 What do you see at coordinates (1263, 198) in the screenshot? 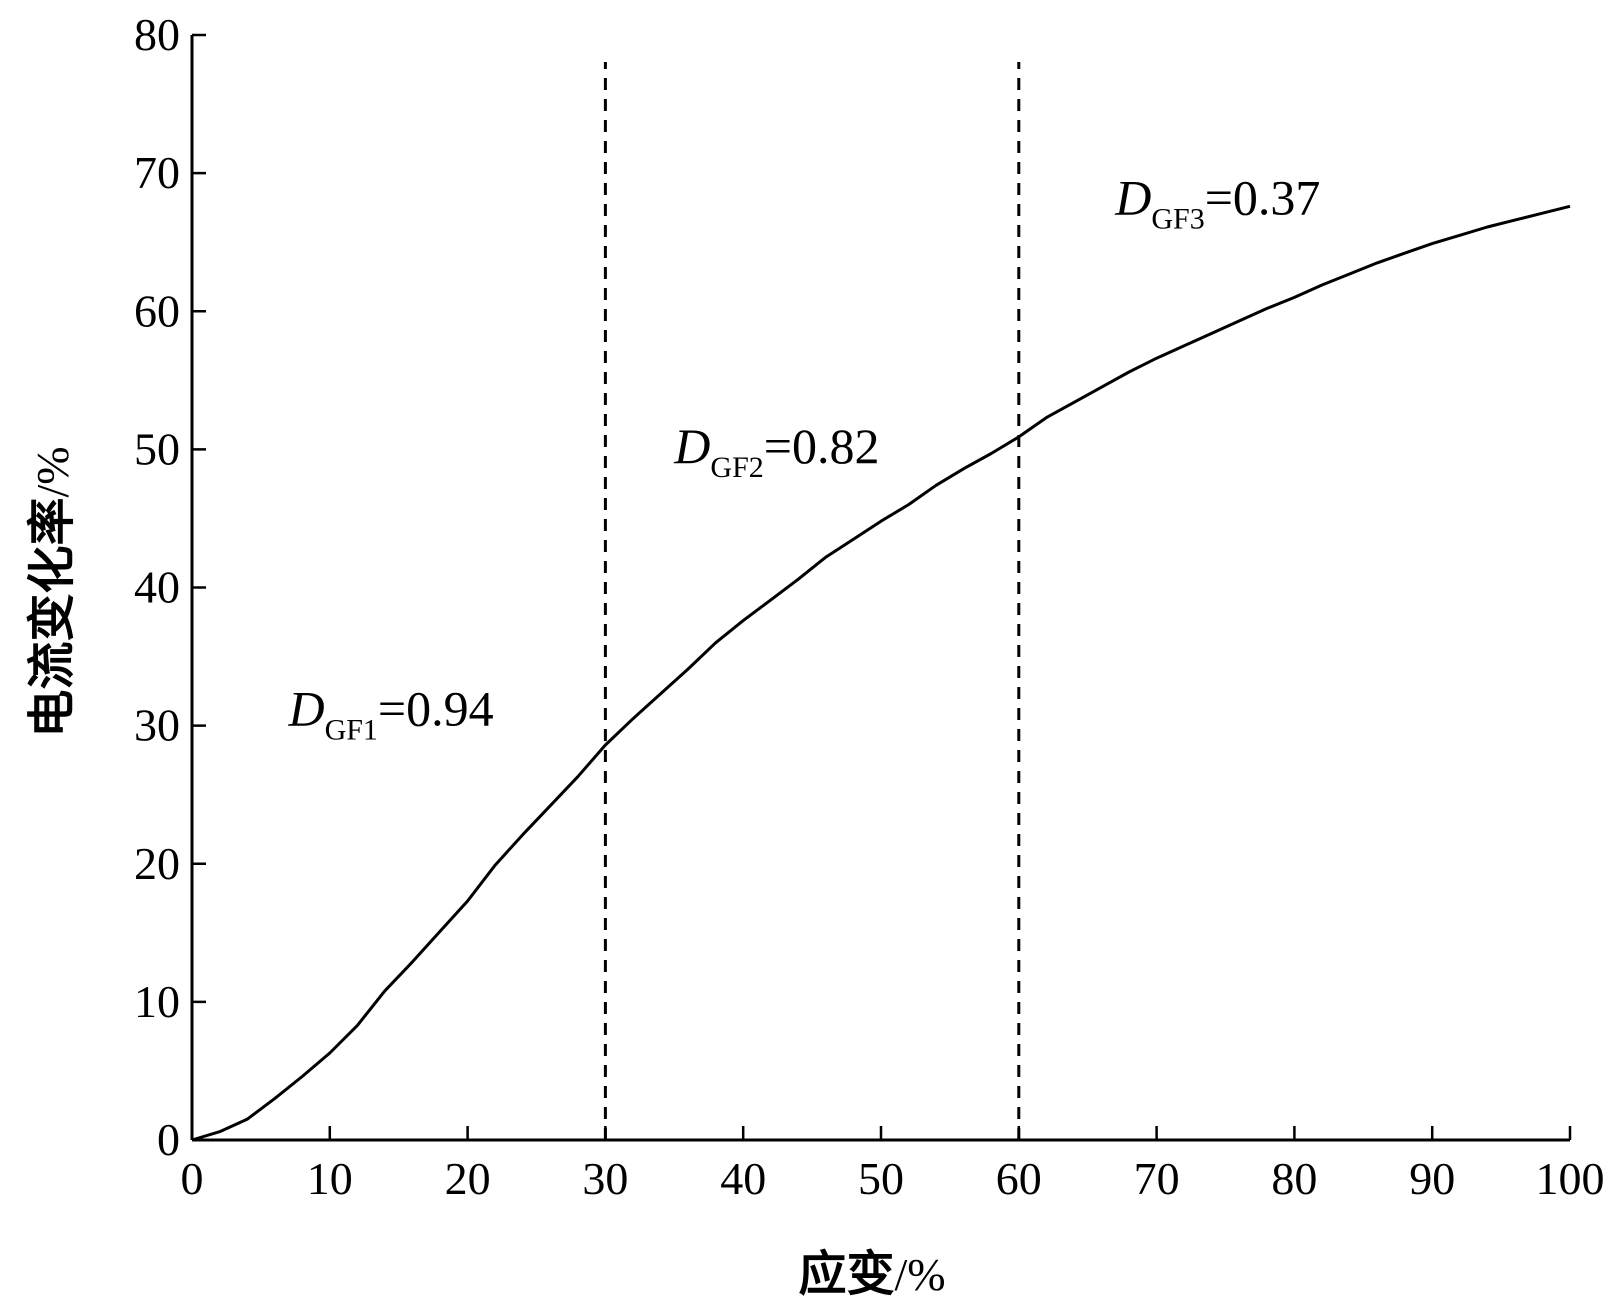
I see `annotation-value: =0.37` at bounding box center [1263, 198].